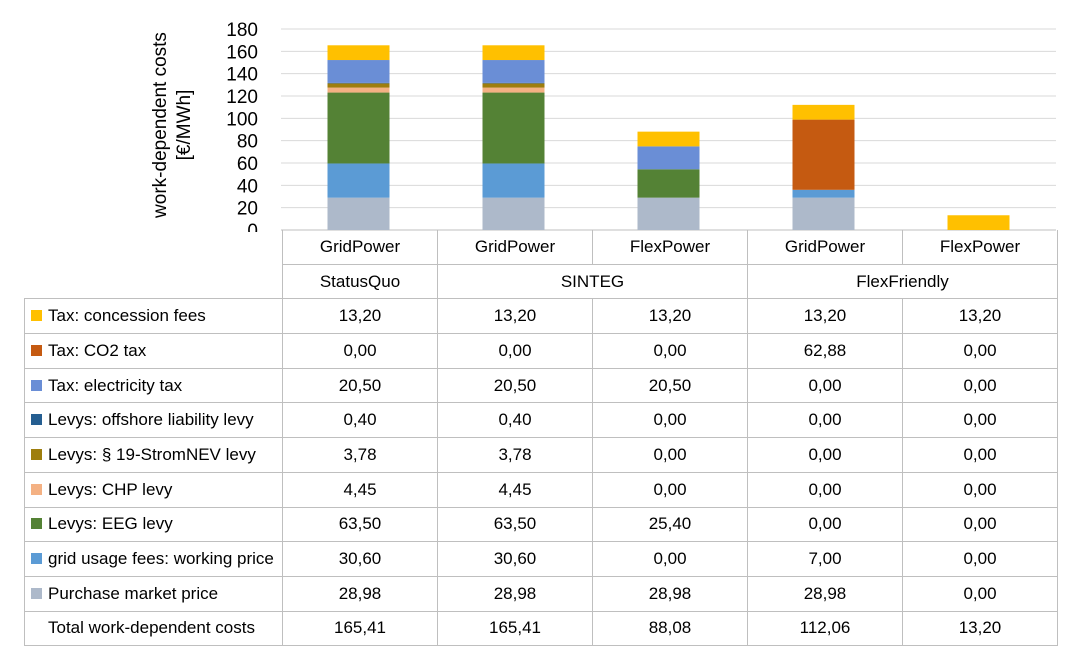 The height and width of the screenshot is (670, 1079). Describe the element at coordinates (247, 209) in the screenshot. I see `y-tick-label: 20` at that location.